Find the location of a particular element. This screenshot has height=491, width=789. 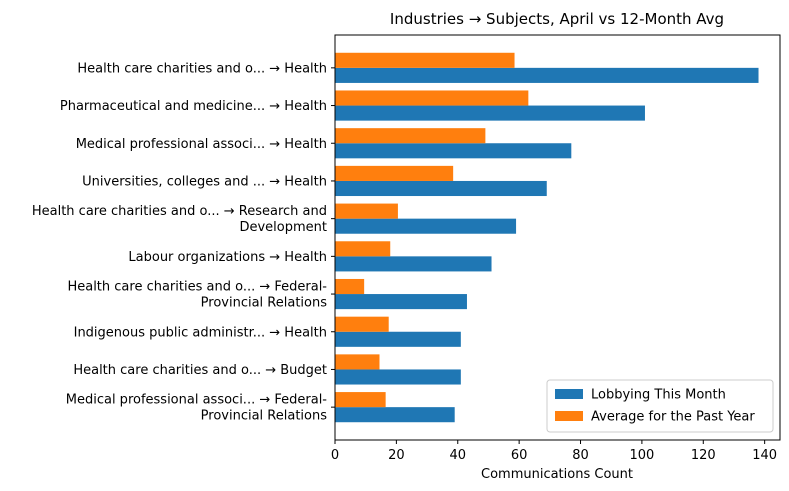

y-tick-label: Health care charities and o... → Health is located at coordinates (202, 68).